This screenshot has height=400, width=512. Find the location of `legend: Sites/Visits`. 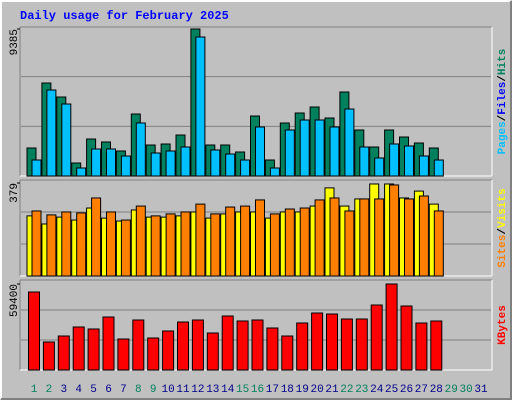

legend: Sites/Visits is located at coordinates (503, 227).